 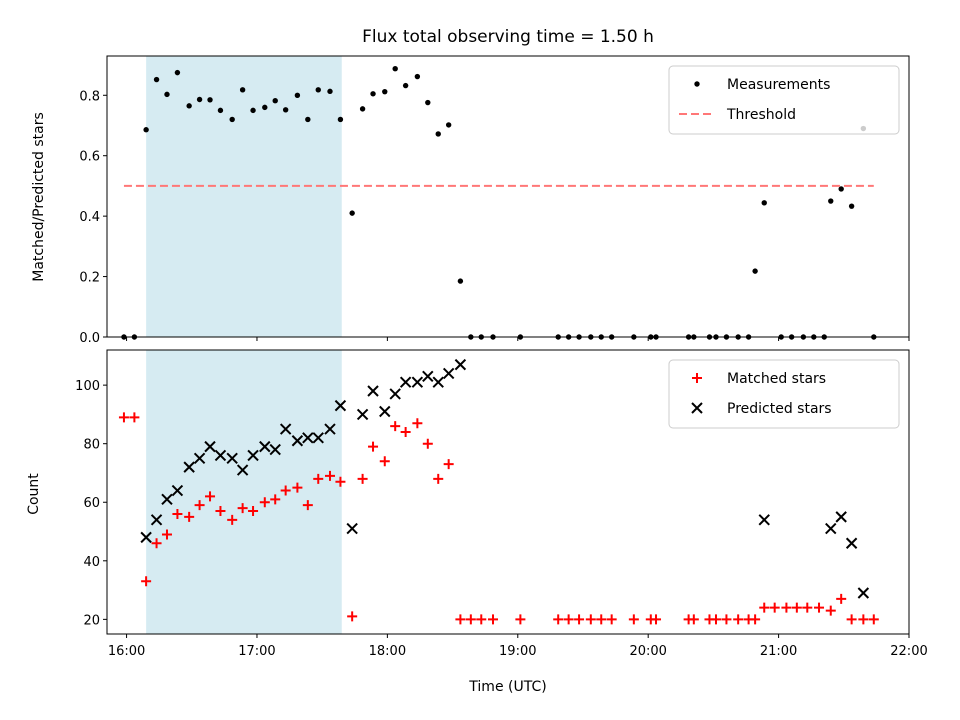 What do you see at coordinates (91, 503) in the screenshot?
I see `y-tick-label: 60` at bounding box center [91, 503].